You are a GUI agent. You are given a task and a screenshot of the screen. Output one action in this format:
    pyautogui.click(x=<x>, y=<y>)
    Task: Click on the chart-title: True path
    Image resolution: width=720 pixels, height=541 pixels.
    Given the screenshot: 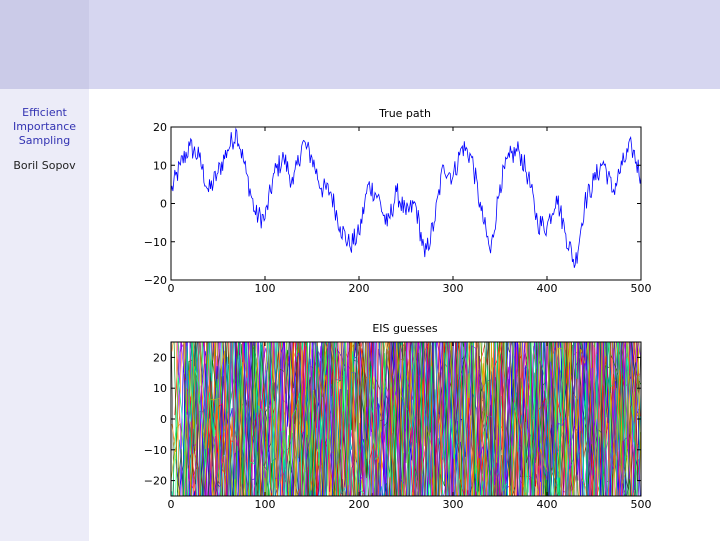 What is the action you would take?
    pyautogui.click(x=404, y=113)
    